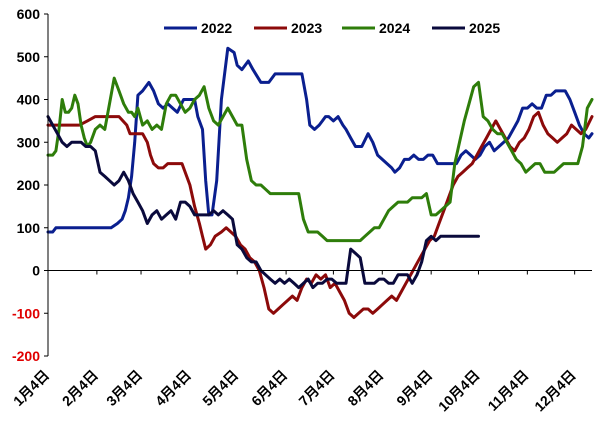 The height and width of the screenshot is (437, 611). I want to click on x-tick-label: 4月4日, so click(173, 388).